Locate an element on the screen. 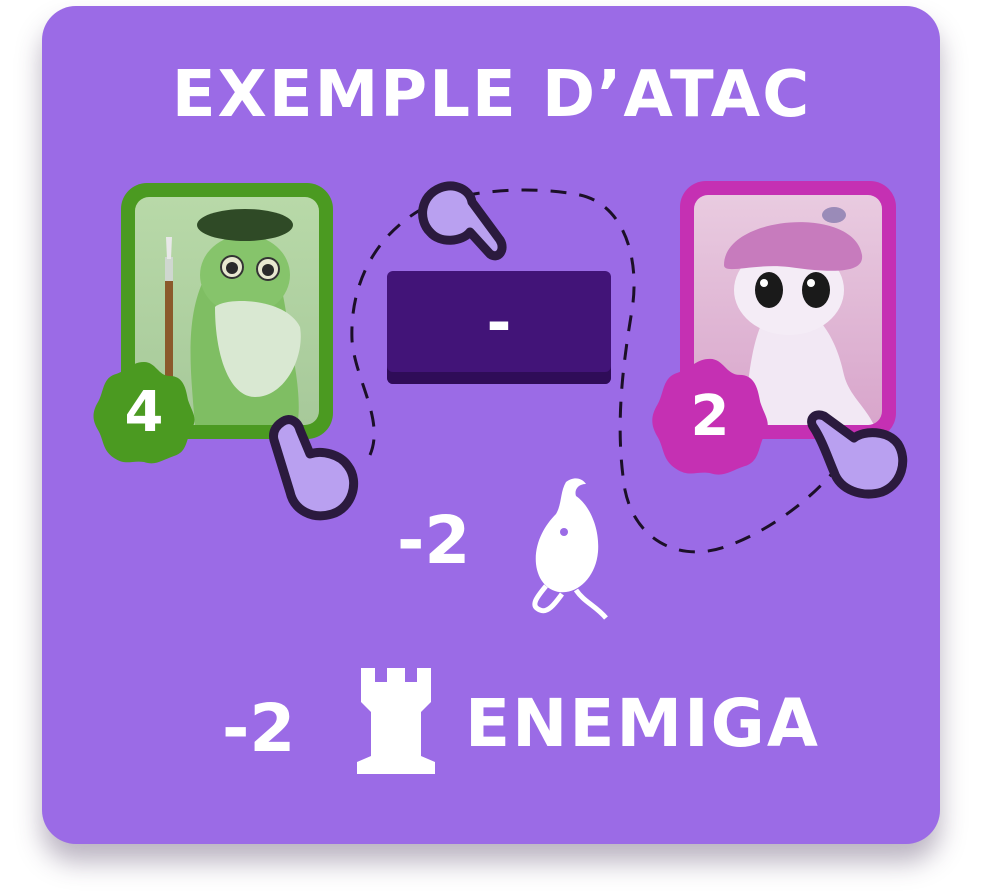 The height and width of the screenshot is (891, 983). mushroom-creature-image is located at coordinates (799, 316).